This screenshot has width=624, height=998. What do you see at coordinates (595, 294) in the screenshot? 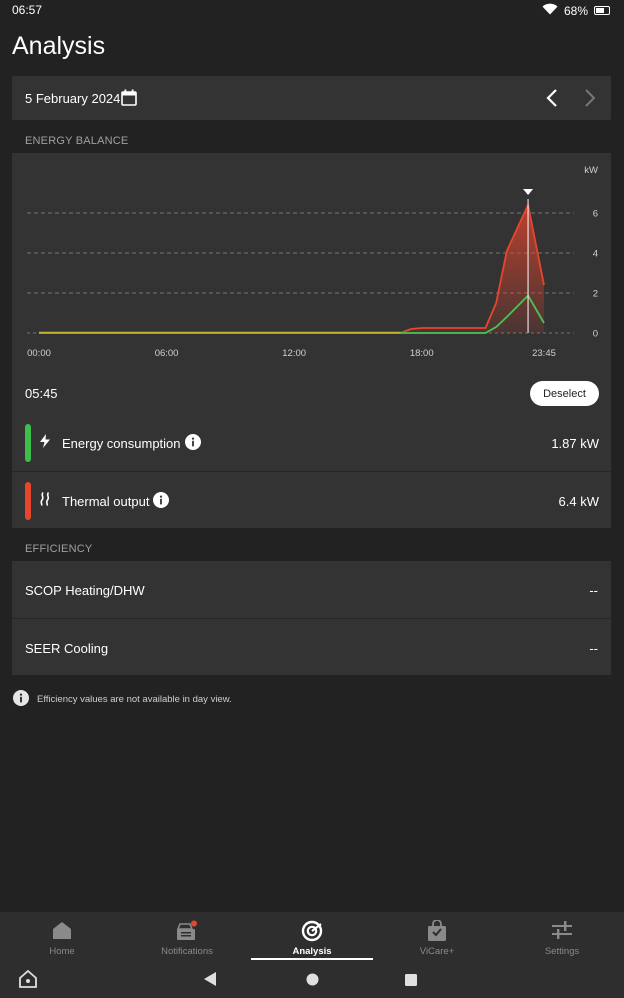
I see `y-tick-label: 2` at bounding box center [595, 294].